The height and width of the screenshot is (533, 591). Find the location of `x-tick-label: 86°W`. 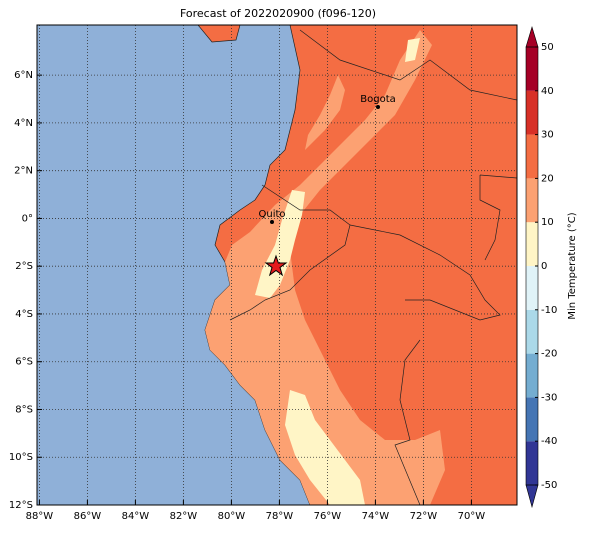

x-tick-label: 86°W is located at coordinates (88, 516).